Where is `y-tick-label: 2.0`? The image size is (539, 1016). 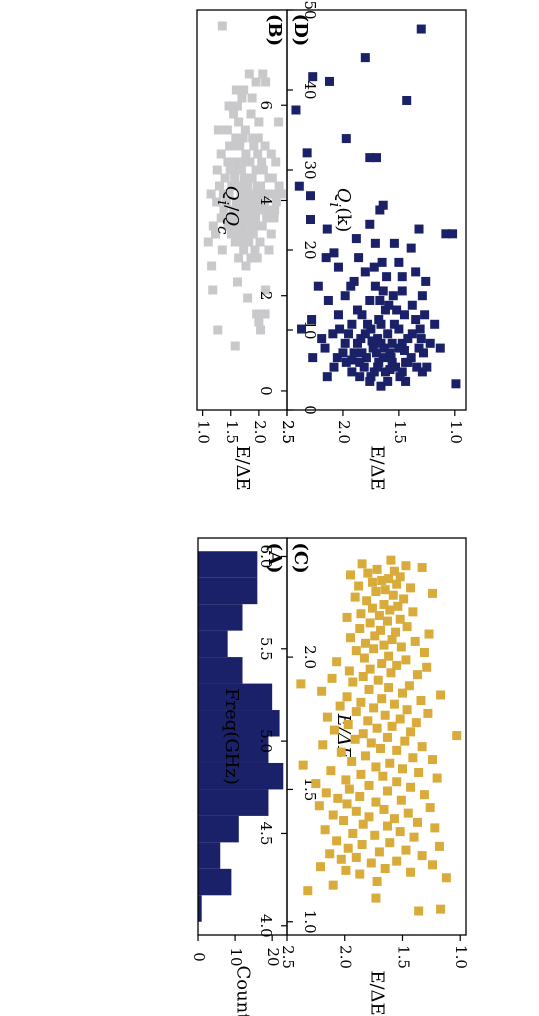 y-tick-label: 2.0 is located at coordinates (260, 432).